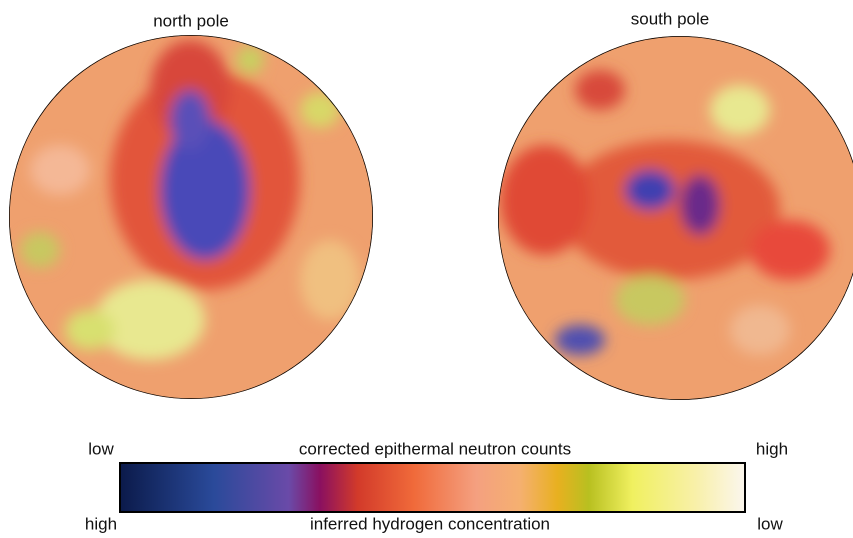 The width and height of the screenshot is (853, 538). What do you see at coordinates (432, 487) in the screenshot?
I see `colorbar` at bounding box center [432, 487].